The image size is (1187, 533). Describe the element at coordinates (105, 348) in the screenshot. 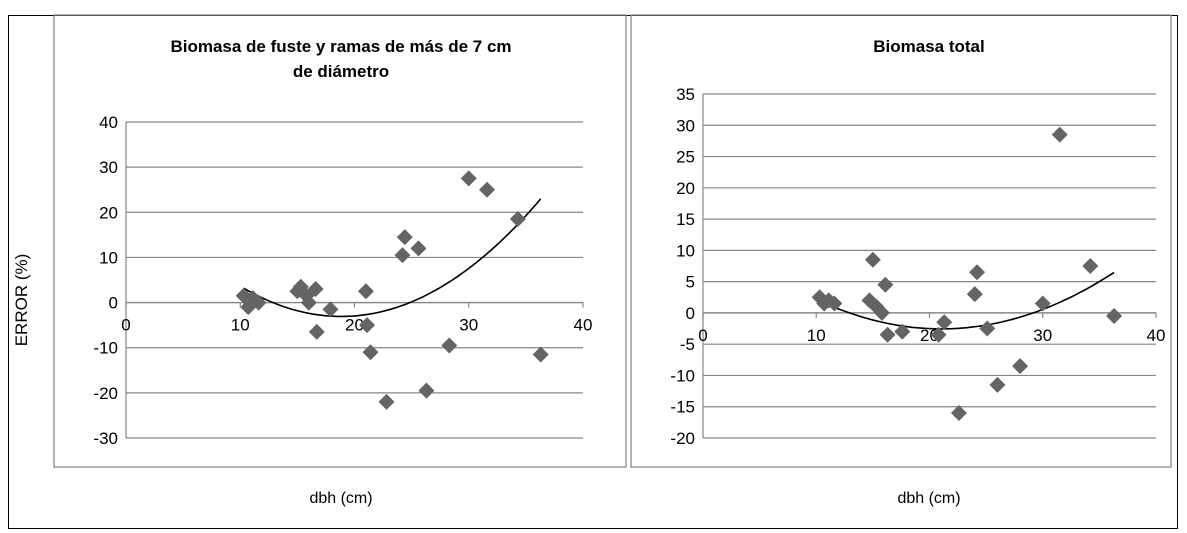

I see `y-tick-label-left-2: -10` at that location.